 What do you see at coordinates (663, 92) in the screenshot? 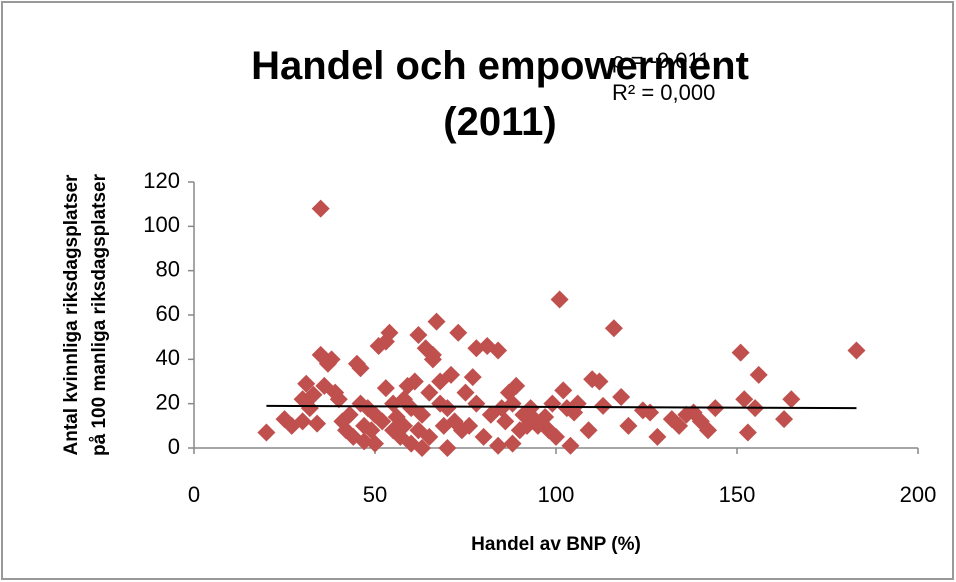
I see `annotation: R² = 0,000` at bounding box center [663, 92].